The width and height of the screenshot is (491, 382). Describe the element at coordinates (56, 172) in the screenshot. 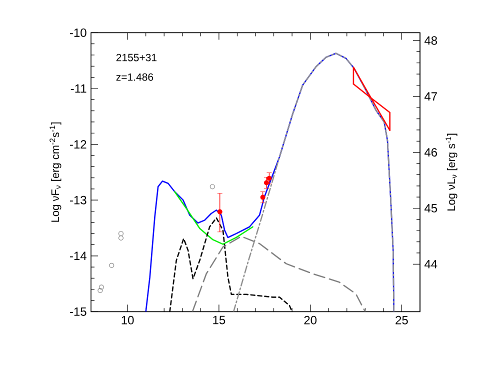

I see `y-axis-title: Log νF$_{ν}$ [erg cm$^{-2}$s$^{-1}$]` at that location.